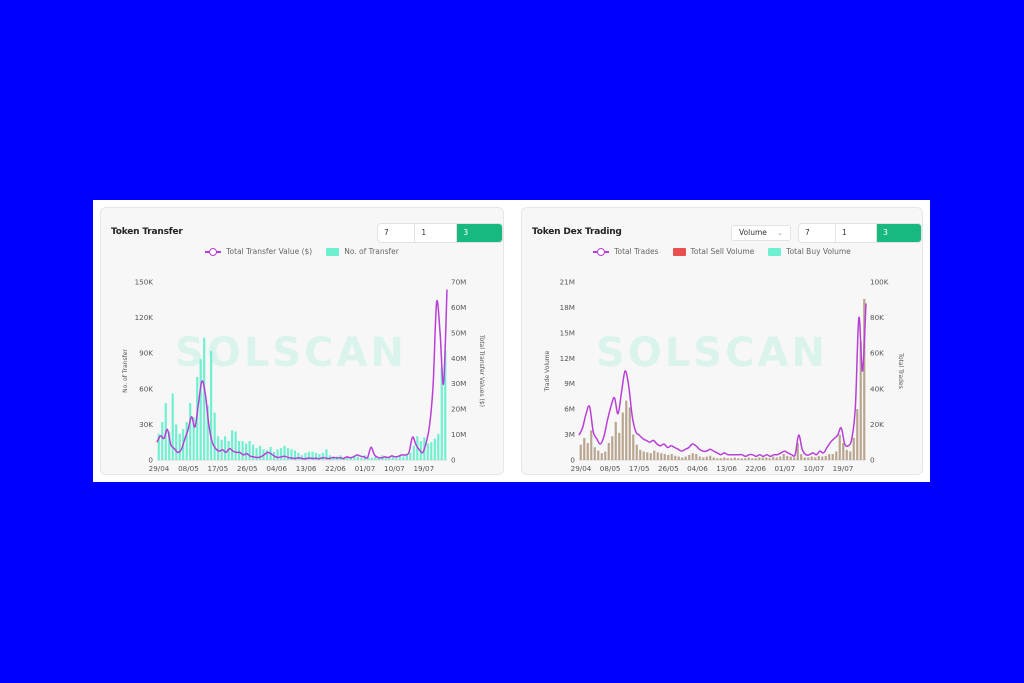 This screenshot has width=1024, height=683. Describe the element at coordinates (146, 353) in the screenshot. I see `y-tick-label: 90K` at that location.